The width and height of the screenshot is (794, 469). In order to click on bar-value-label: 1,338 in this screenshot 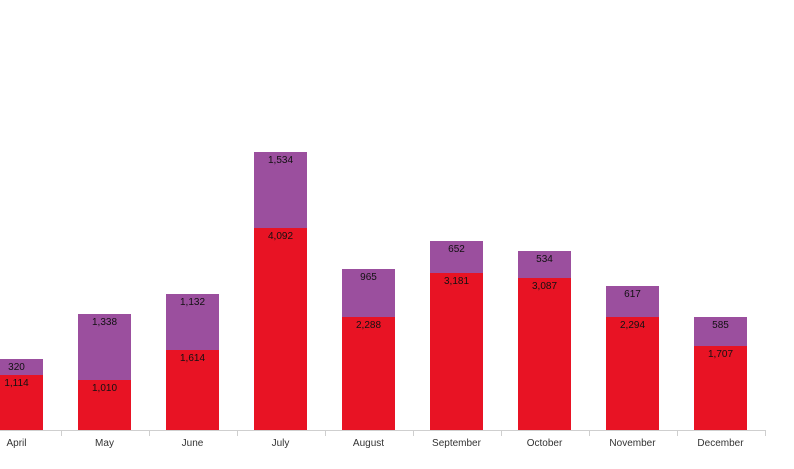, I will do `click(104, 323)`.